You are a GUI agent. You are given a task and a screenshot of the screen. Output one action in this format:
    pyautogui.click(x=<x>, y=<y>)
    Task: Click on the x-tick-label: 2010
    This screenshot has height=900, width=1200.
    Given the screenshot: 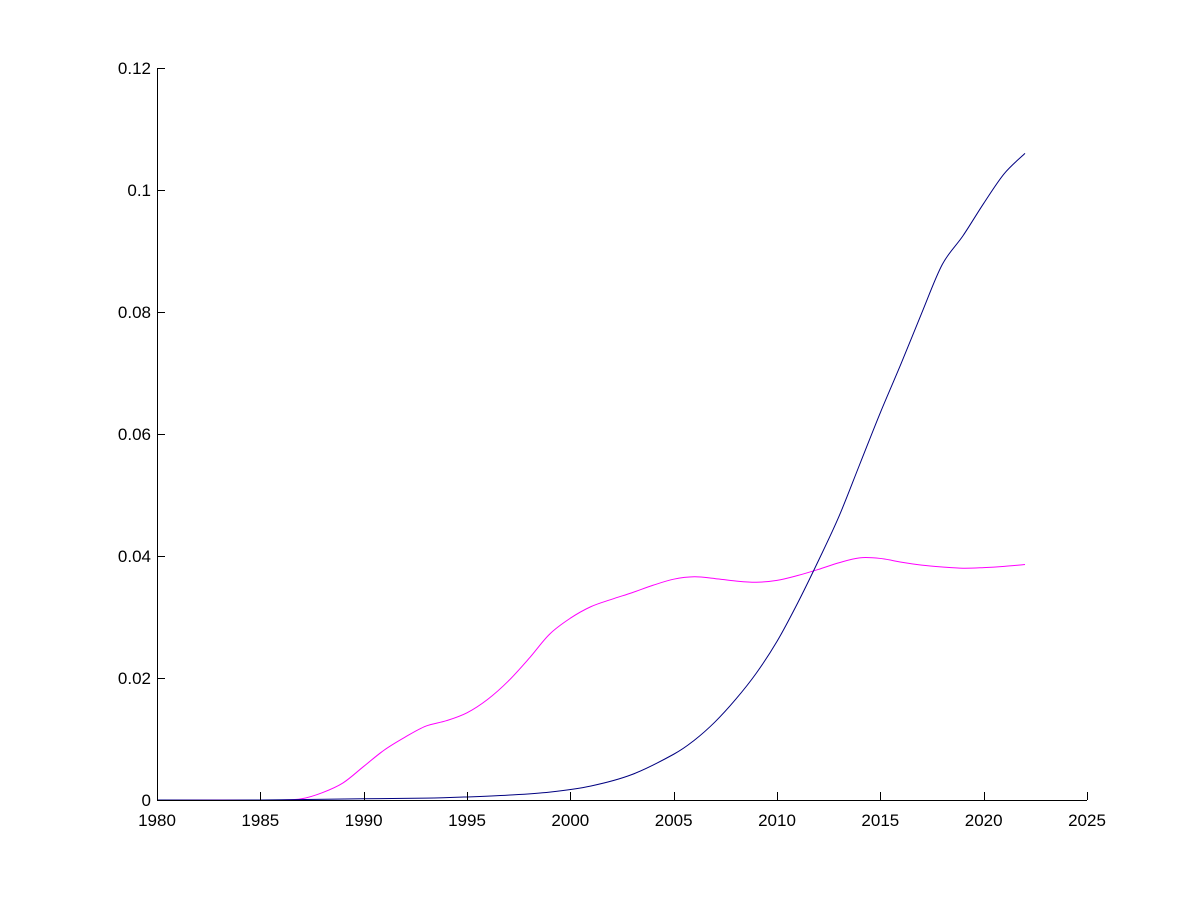 What is the action you would take?
    pyautogui.click(x=777, y=820)
    